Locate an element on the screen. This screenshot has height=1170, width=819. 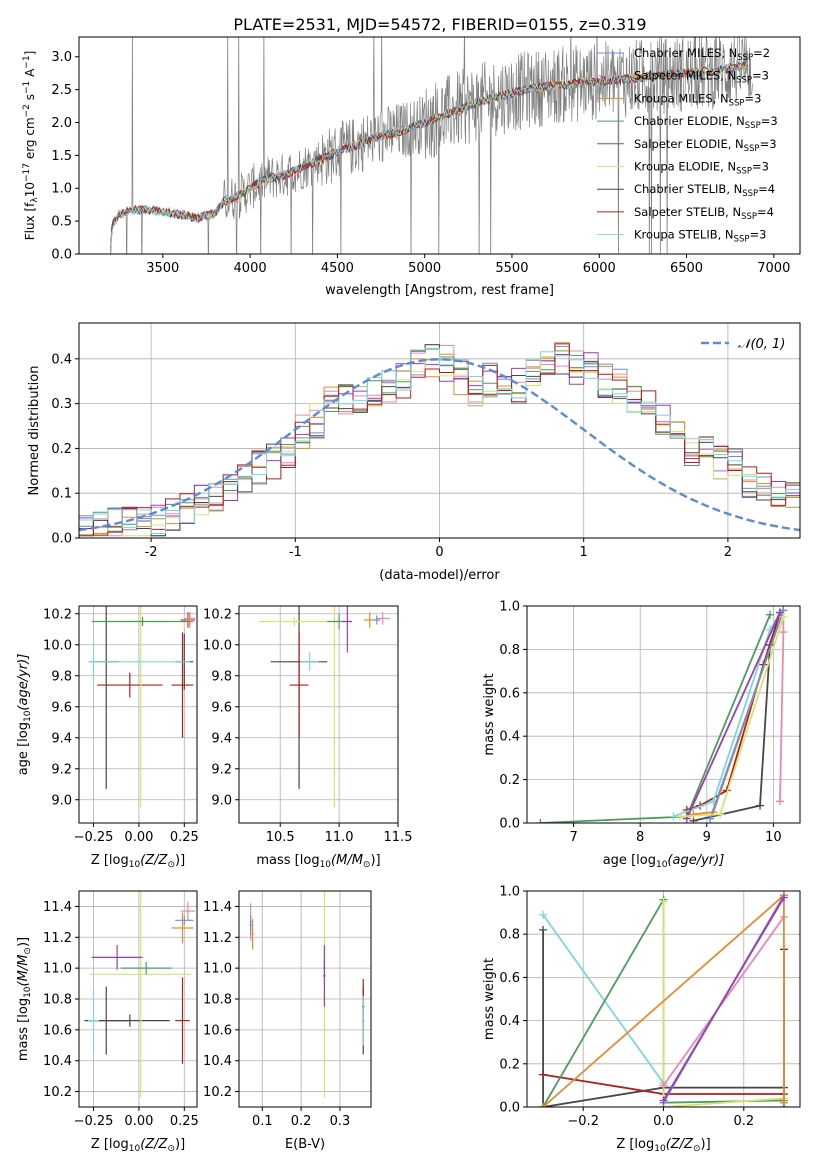
label-part: age [log is located at coordinates (629, 860).